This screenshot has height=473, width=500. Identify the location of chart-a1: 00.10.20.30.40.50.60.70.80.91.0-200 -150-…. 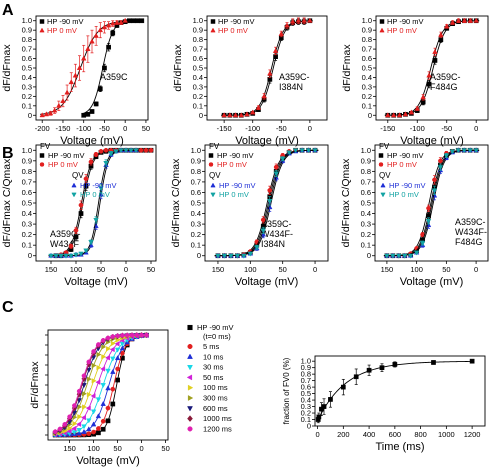
(75, 81).